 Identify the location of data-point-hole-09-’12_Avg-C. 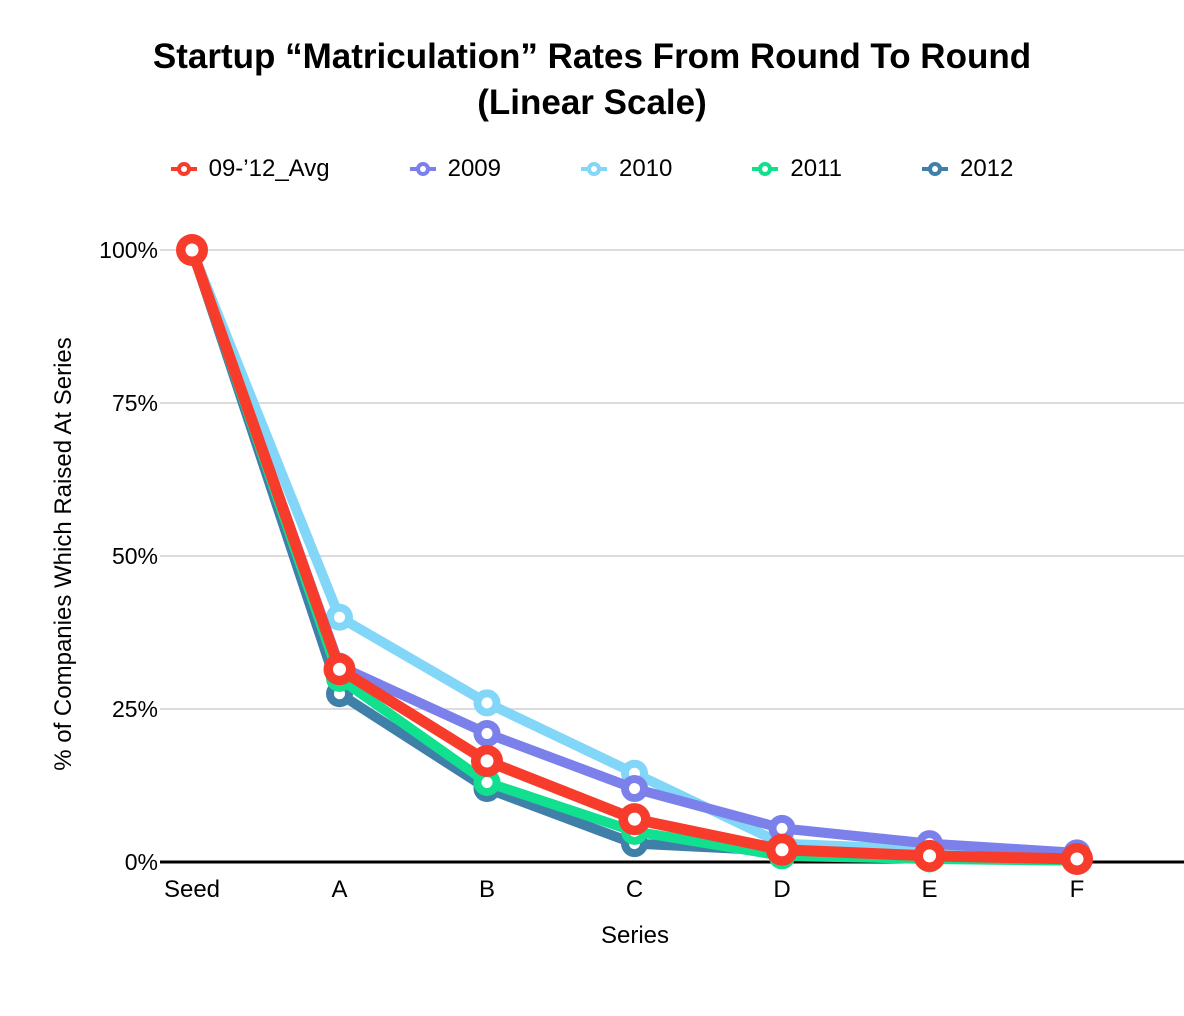
(634, 819).